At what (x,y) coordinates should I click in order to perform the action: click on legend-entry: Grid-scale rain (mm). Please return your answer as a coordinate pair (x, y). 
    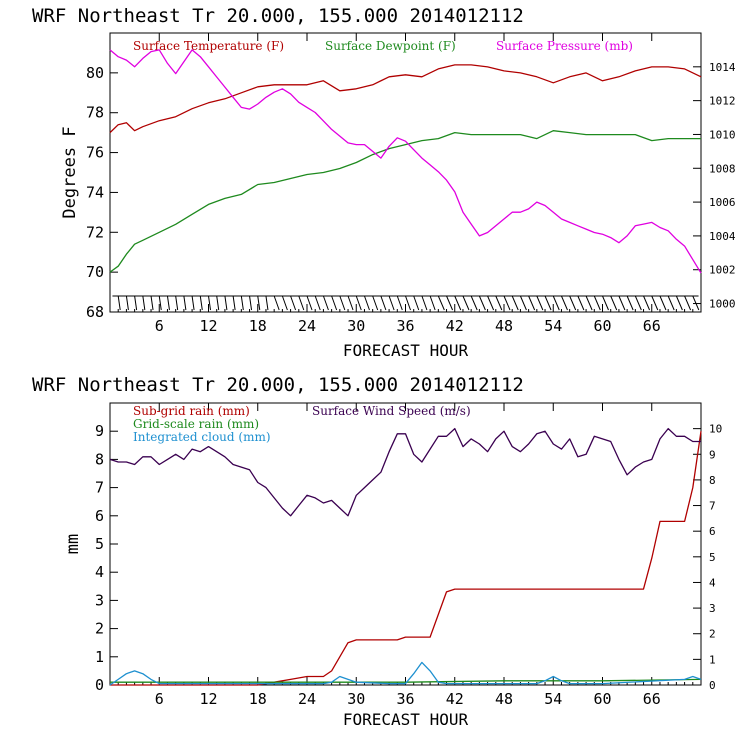
    Looking at the image, I should click on (196, 424).